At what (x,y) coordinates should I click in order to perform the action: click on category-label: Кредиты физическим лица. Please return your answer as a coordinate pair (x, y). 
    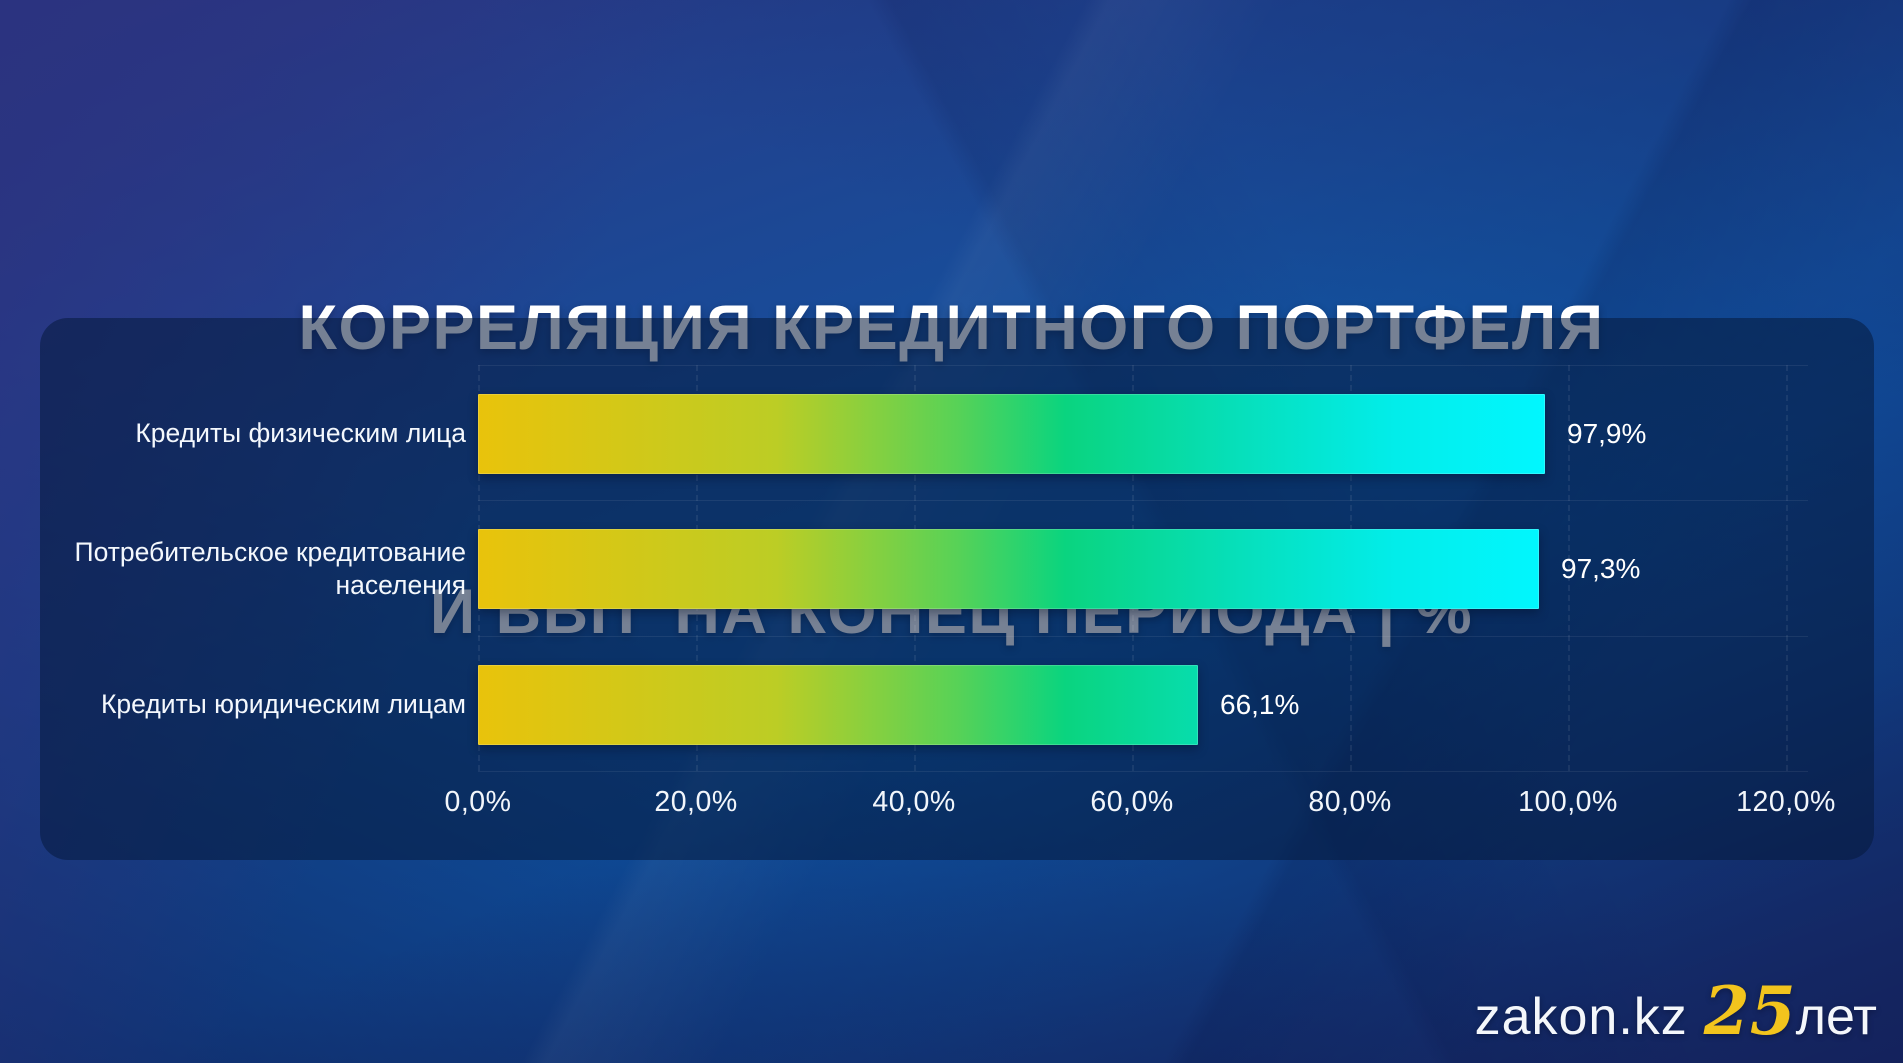
    Looking at the image, I should click on (300, 433).